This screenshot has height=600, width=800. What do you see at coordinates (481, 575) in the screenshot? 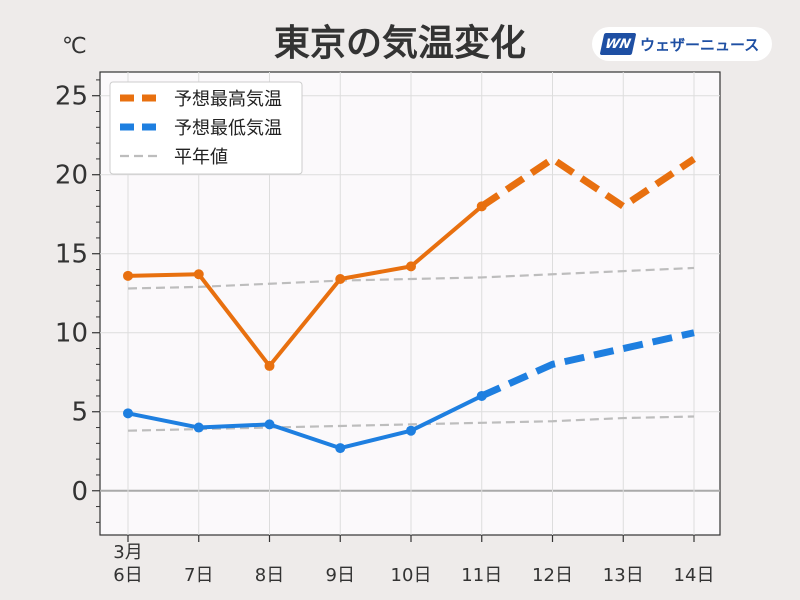
I see `x-tick-label-5: 11日` at bounding box center [481, 575].